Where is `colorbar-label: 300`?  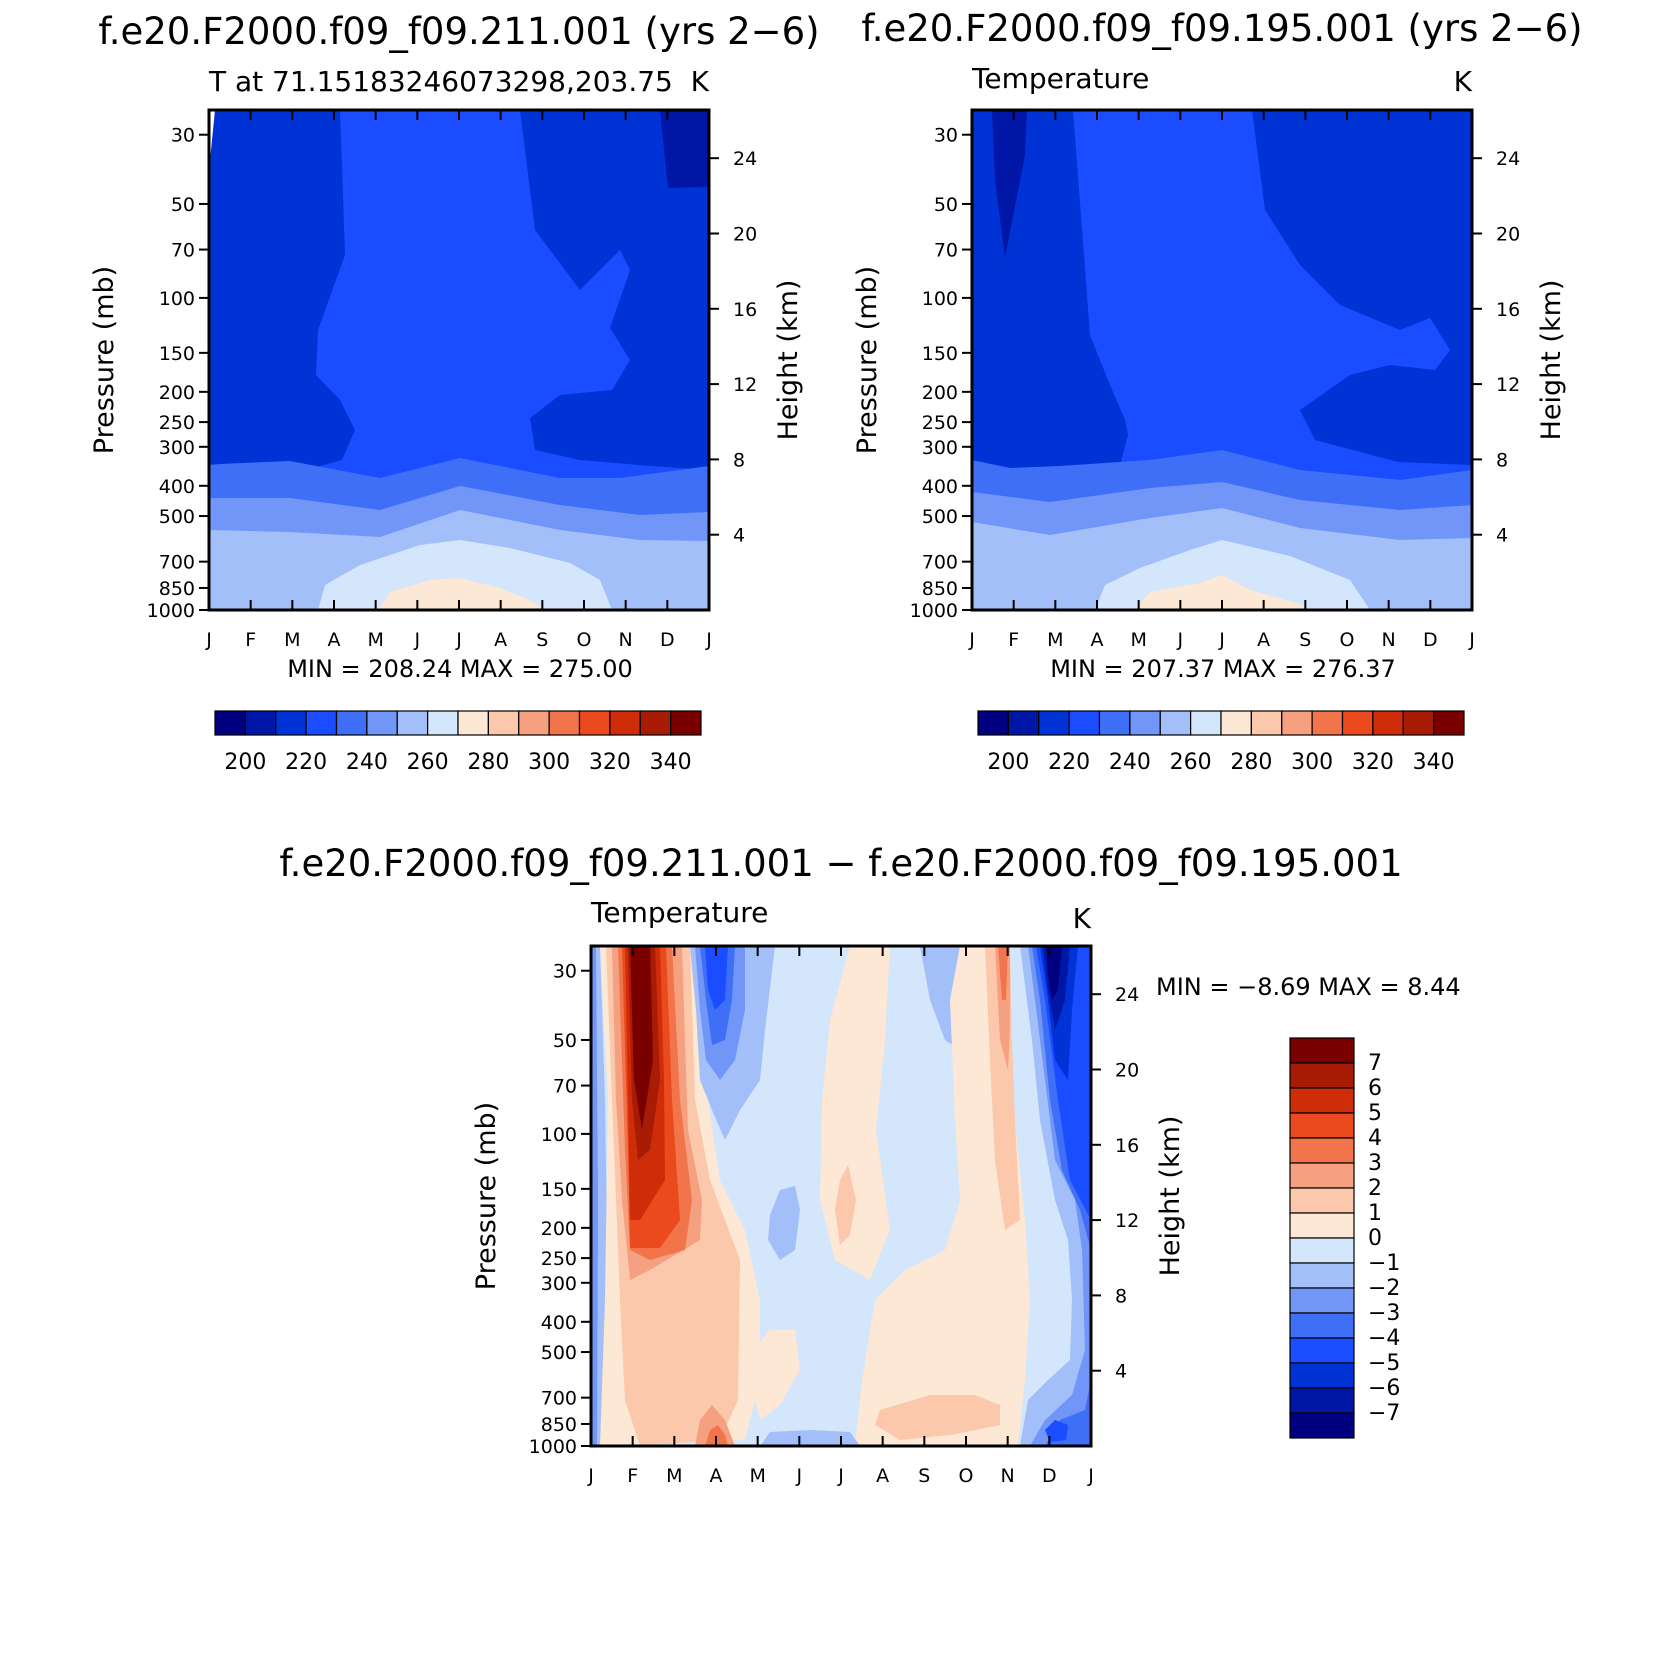 colorbar-label: 300 is located at coordinates (549, 762).